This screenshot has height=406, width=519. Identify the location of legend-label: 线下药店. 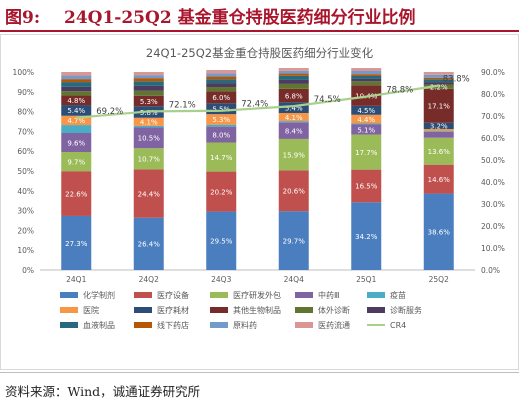
(173, 325).